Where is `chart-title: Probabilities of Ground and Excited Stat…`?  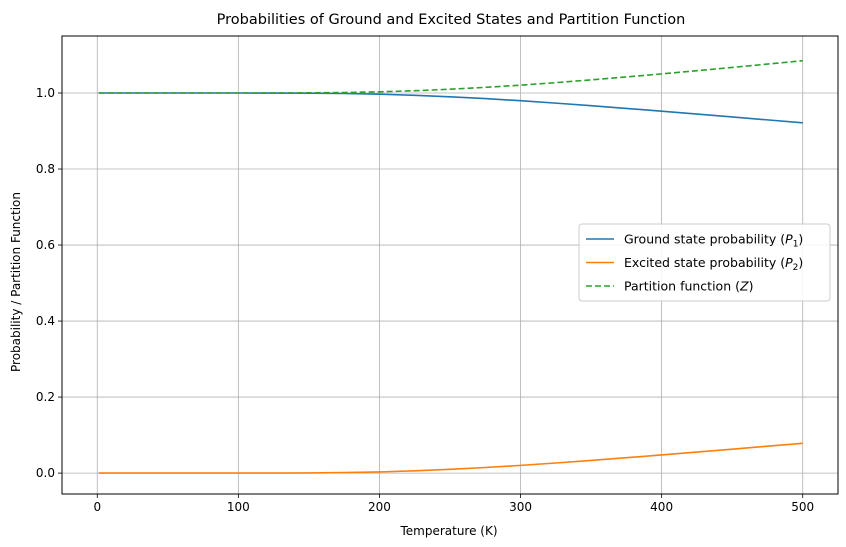 chart-title: Probabilities of Ground and Excited Stat… is located at coordinates (451, 20).